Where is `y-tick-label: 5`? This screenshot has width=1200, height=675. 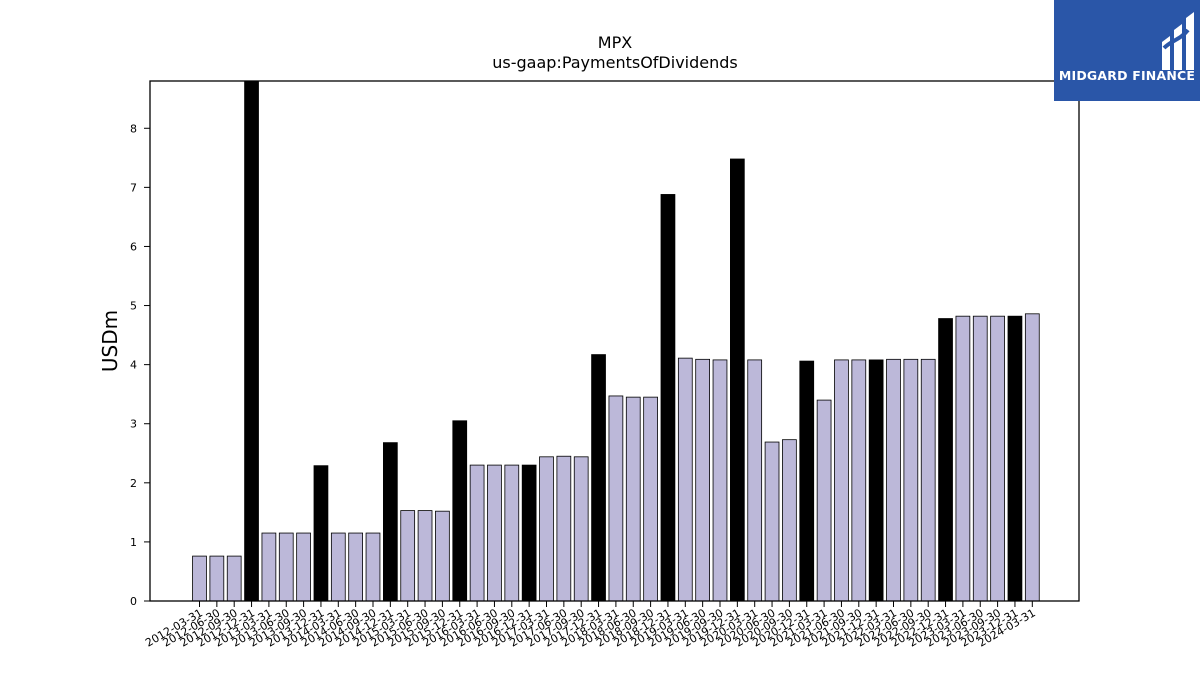 y-tick-label: 5 is located at coordinates (133, 306).